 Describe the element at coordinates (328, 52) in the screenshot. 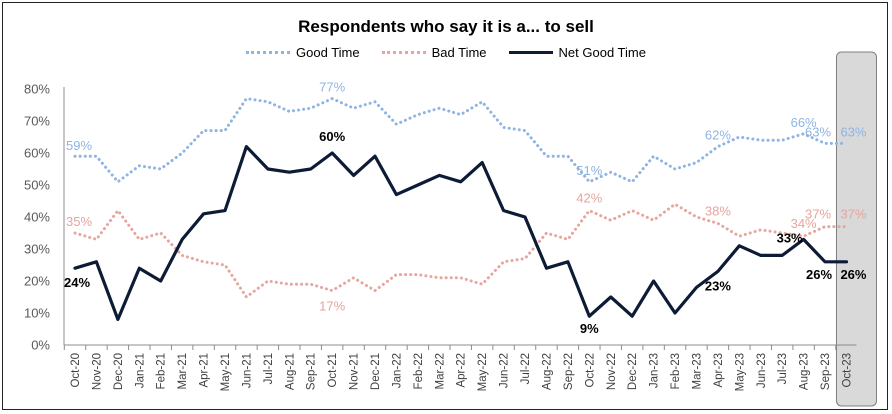

I see `legend-label-good-time: Good Time` at that location.